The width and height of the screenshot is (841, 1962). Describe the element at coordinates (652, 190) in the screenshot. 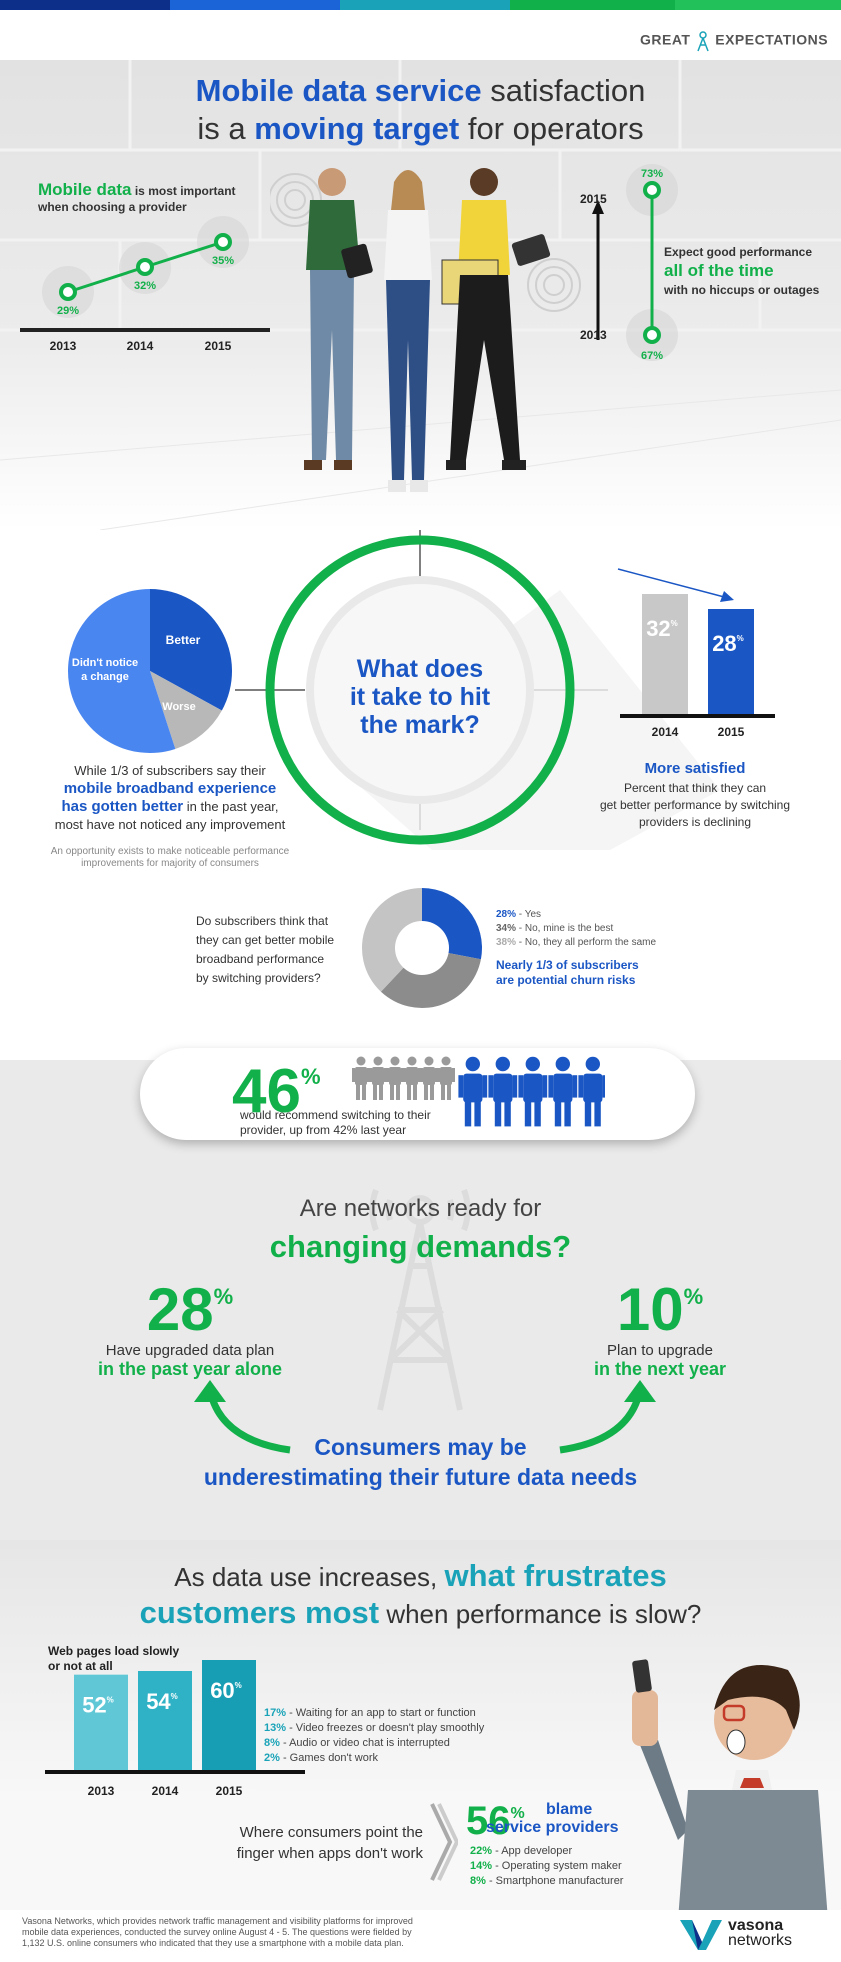

I see `expectation-point-2015` at that location.